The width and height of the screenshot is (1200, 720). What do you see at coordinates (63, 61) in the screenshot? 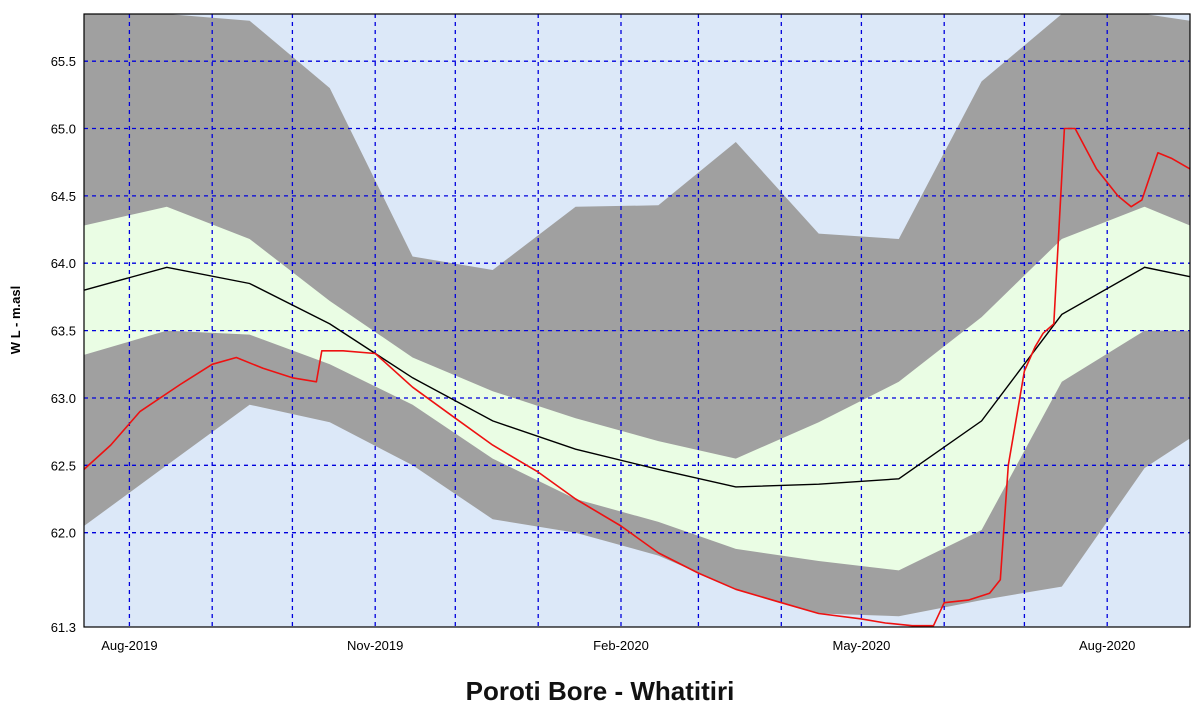
I see `y-tick-label: 65.5` at bounding box center [63, 61].